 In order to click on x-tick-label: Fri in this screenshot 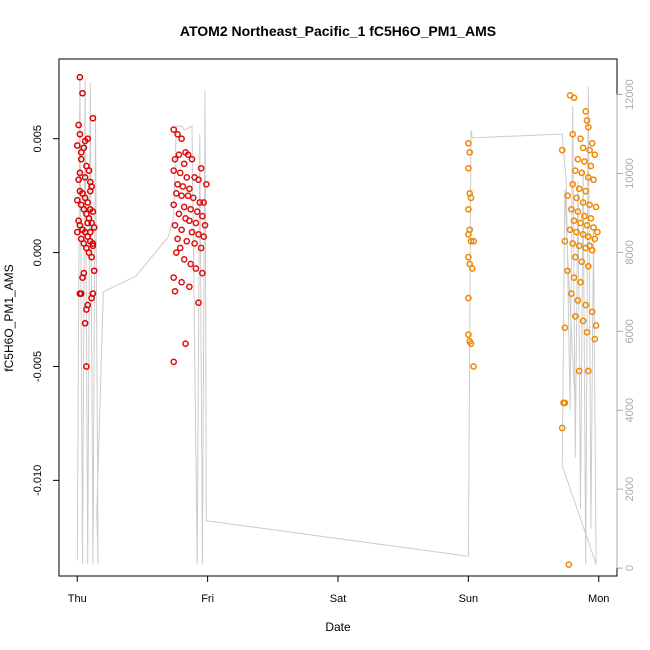, I will do `click(207, 599)`.